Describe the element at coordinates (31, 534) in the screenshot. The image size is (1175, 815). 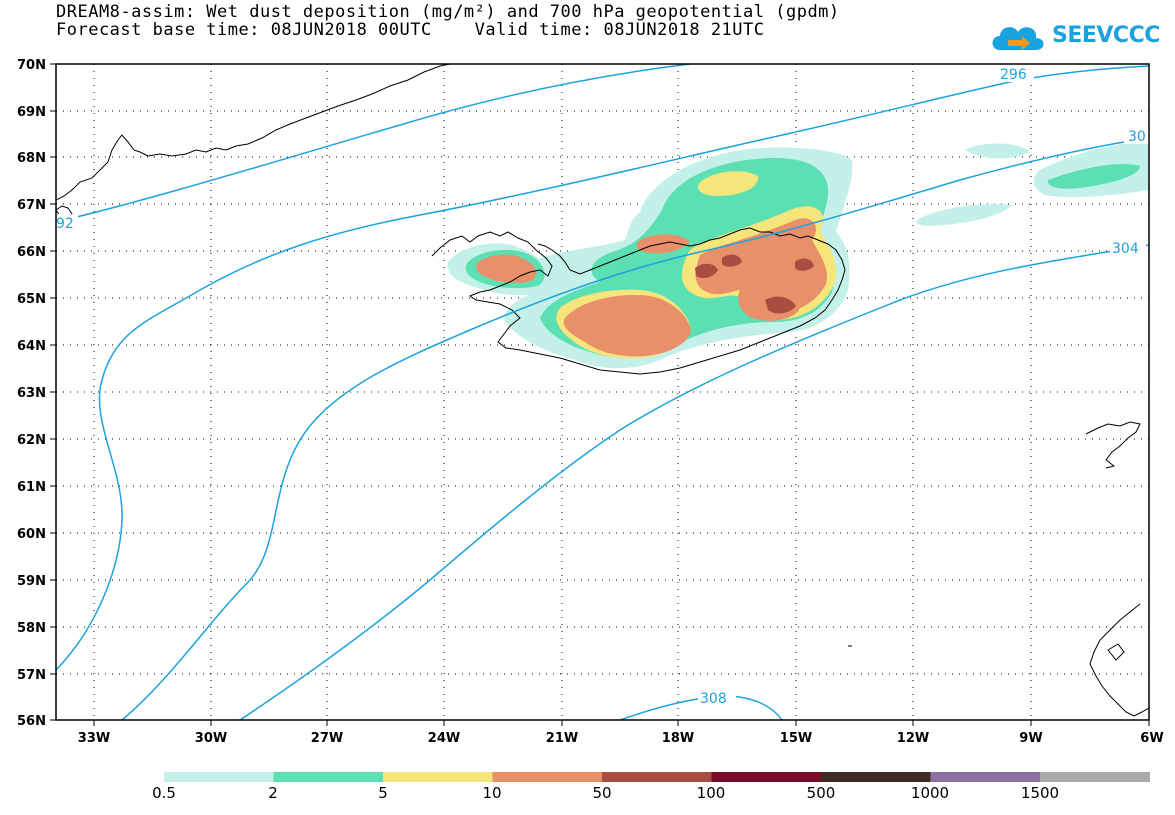
I see `lat-label: 60N` at that location.